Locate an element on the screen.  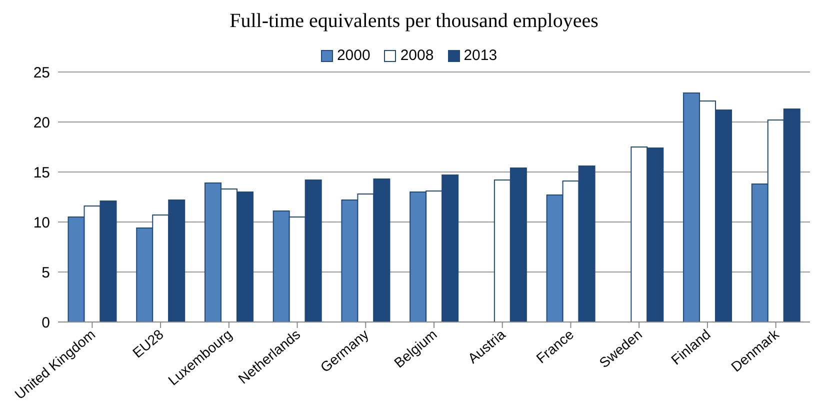
y-tick-label: 0 is located at coordinates (46, 323).